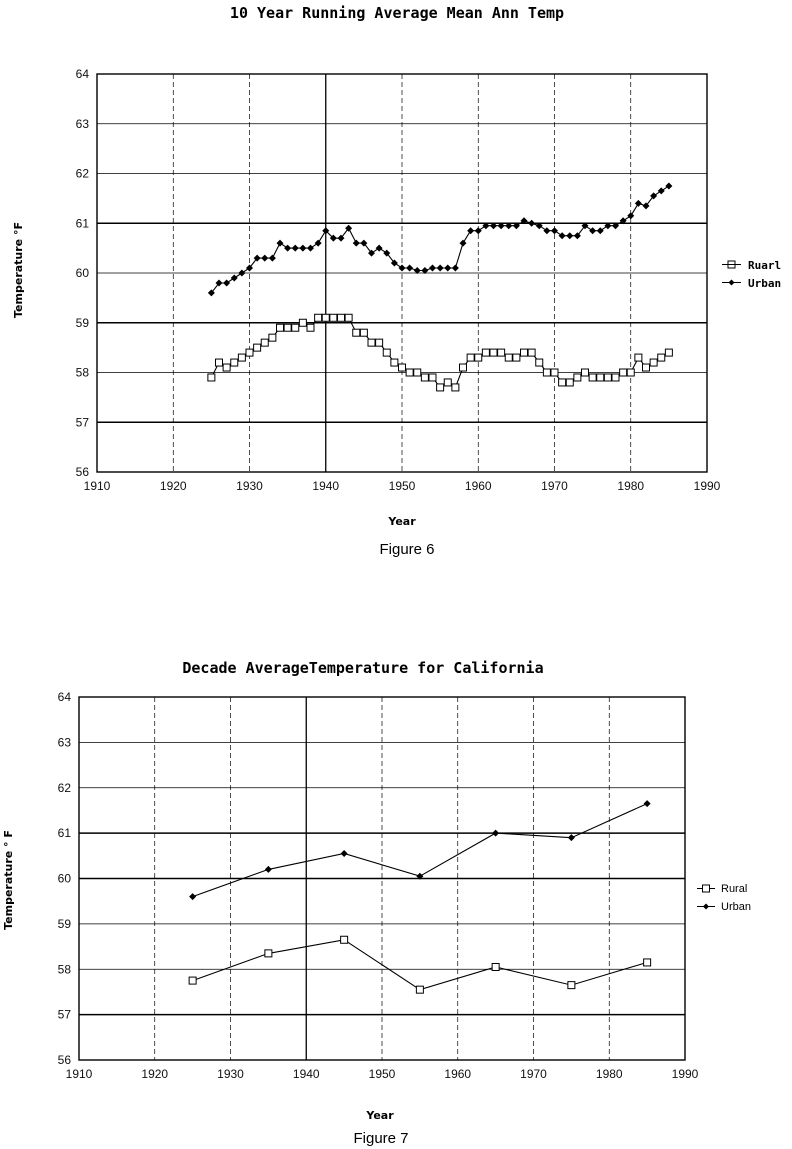 This screenshot has height=1149, width=792. What do you see at coordinates (97, 486) in the screenshot?
I see `x-tick-label: 1910` at bounding box center [97, 486].